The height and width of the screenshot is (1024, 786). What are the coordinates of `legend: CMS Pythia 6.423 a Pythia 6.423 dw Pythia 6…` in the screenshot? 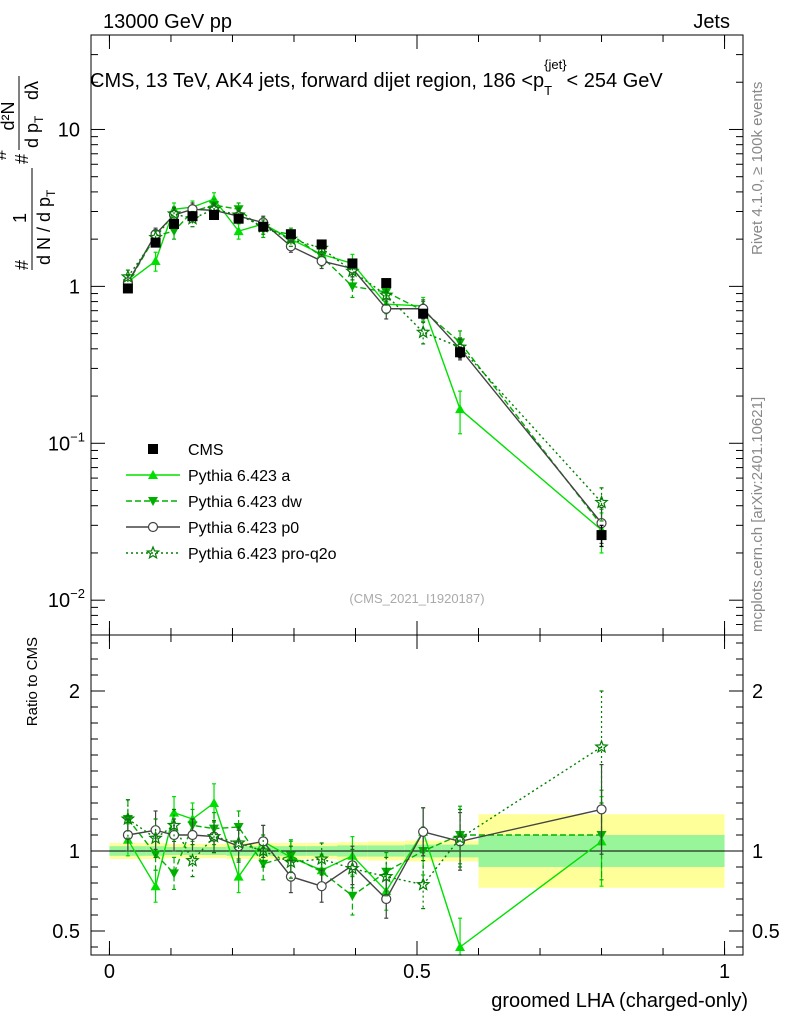 It's located at (231, 502).